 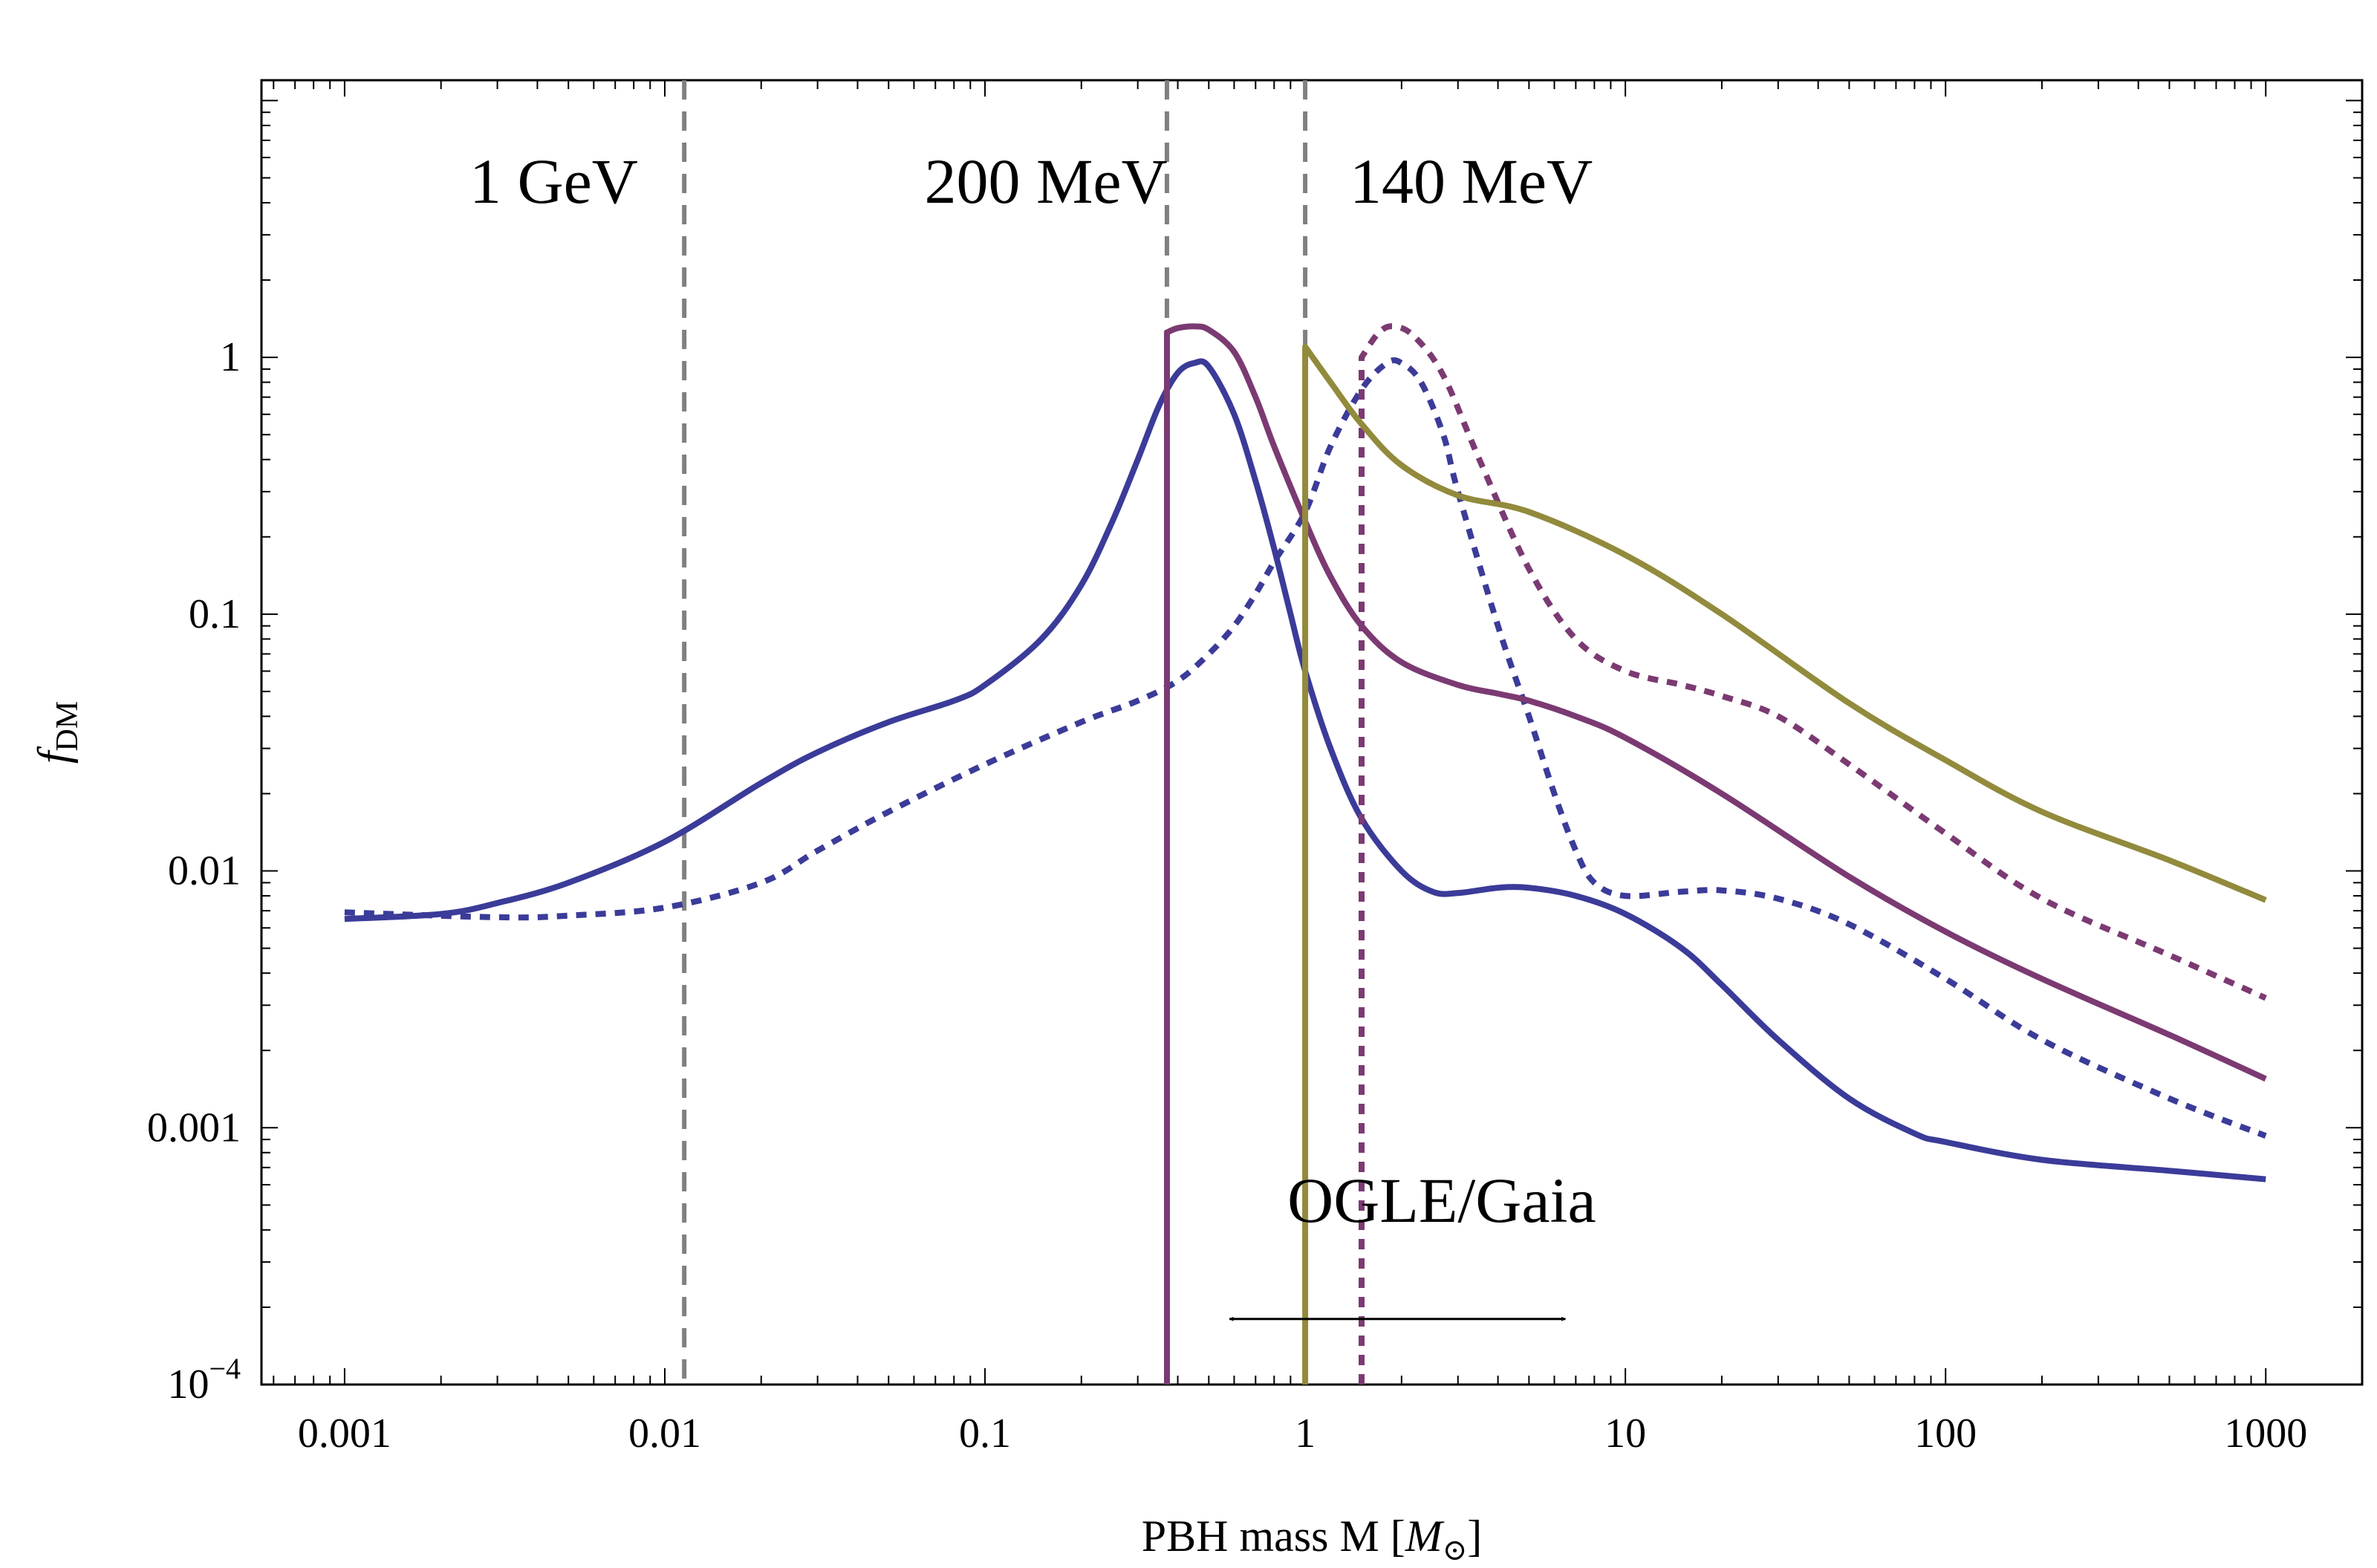 What do you see at coordinates (57, 733) in the screenshot?
I see `y-axis-label: fDM` at bounding box center [57, 733].